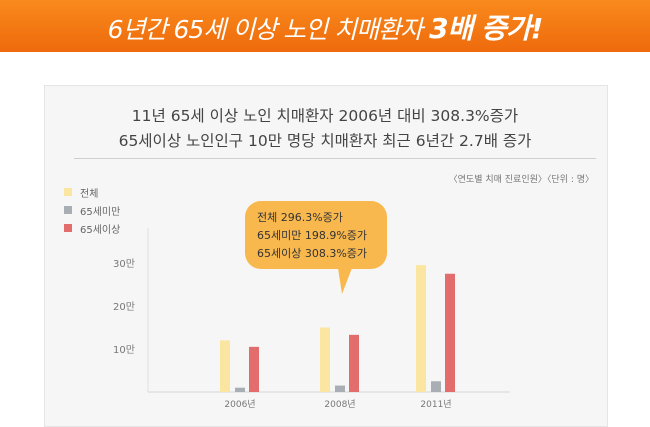 The height and width of the screenshot is (427, 650). What do you see at coordinates (435, 404) in the screenshot?
I see `x-tick-label: 2011년` at bounding box center [435, 404].